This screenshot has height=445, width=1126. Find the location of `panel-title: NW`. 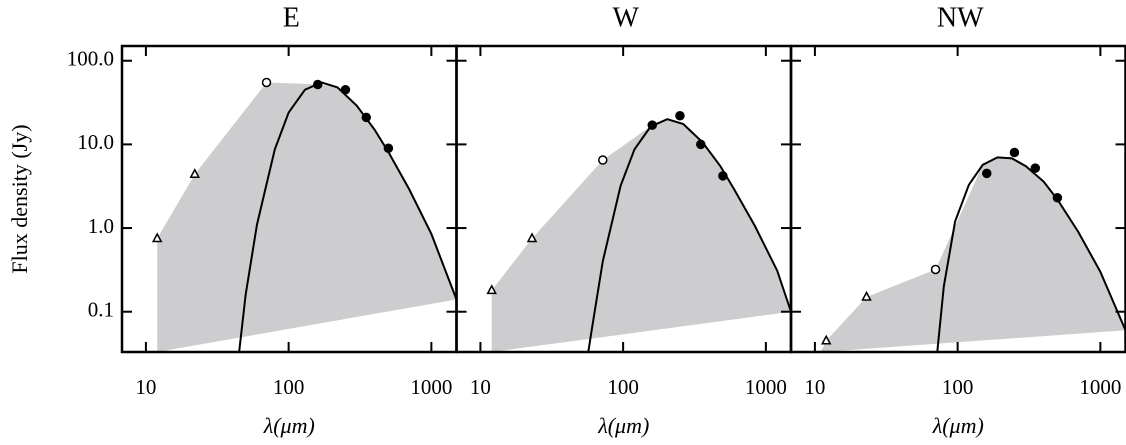

panel-title: NW is located at coordinates (960, 17).